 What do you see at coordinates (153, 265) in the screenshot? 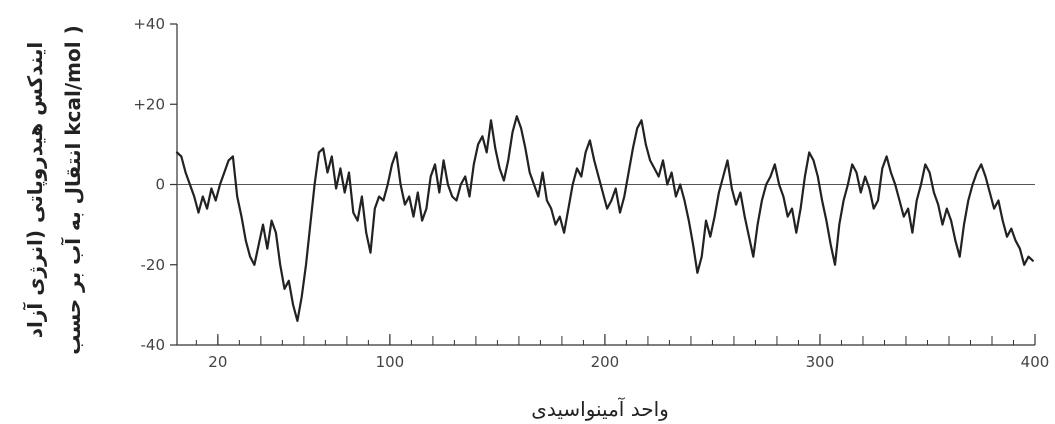
I see `y-tick-label: -20` at bounding box center [153, 265].